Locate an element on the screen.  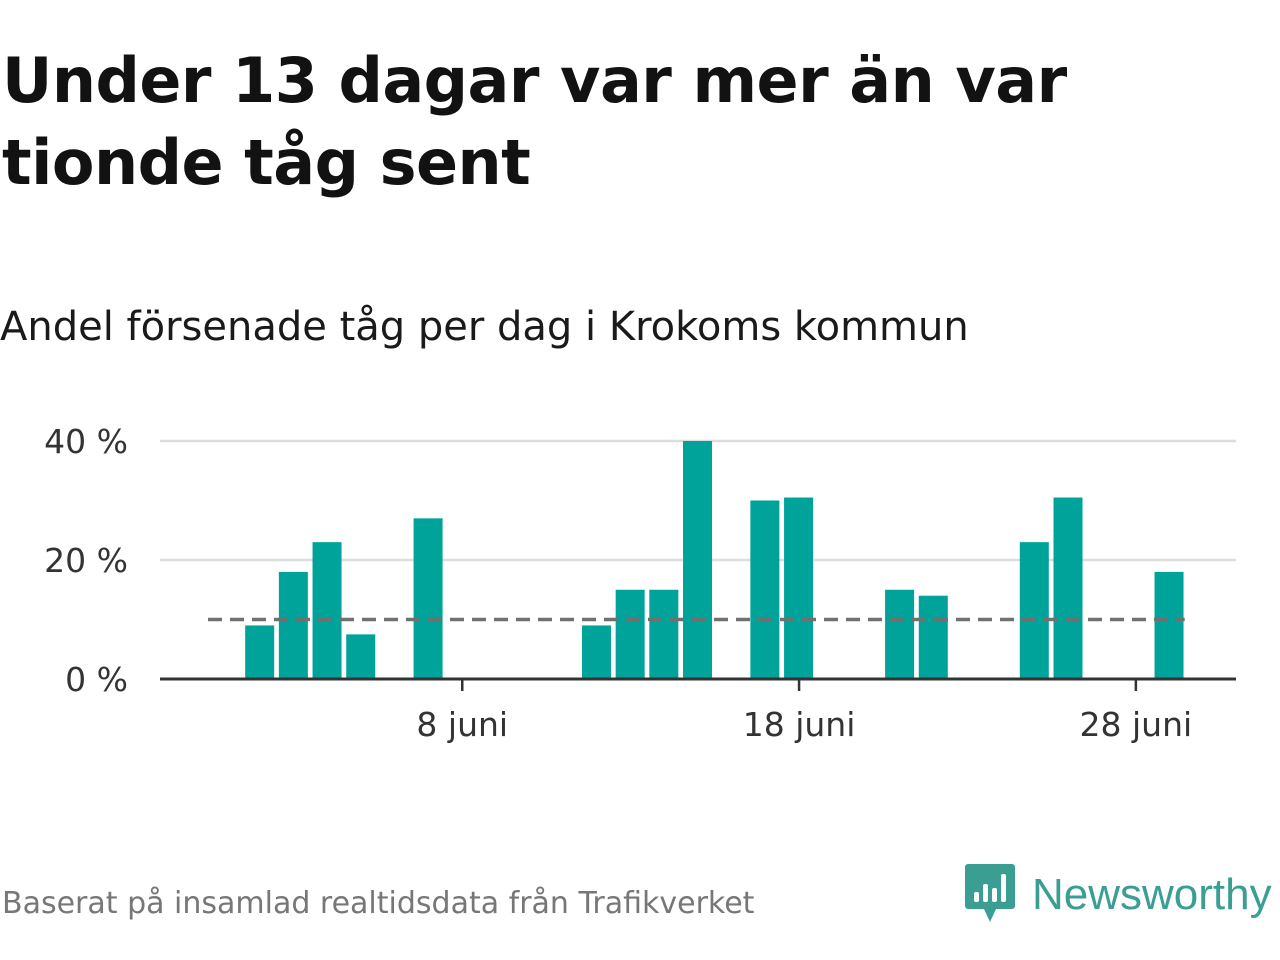
x-tick-label: 8 juni is located at coordinates (462, 724).